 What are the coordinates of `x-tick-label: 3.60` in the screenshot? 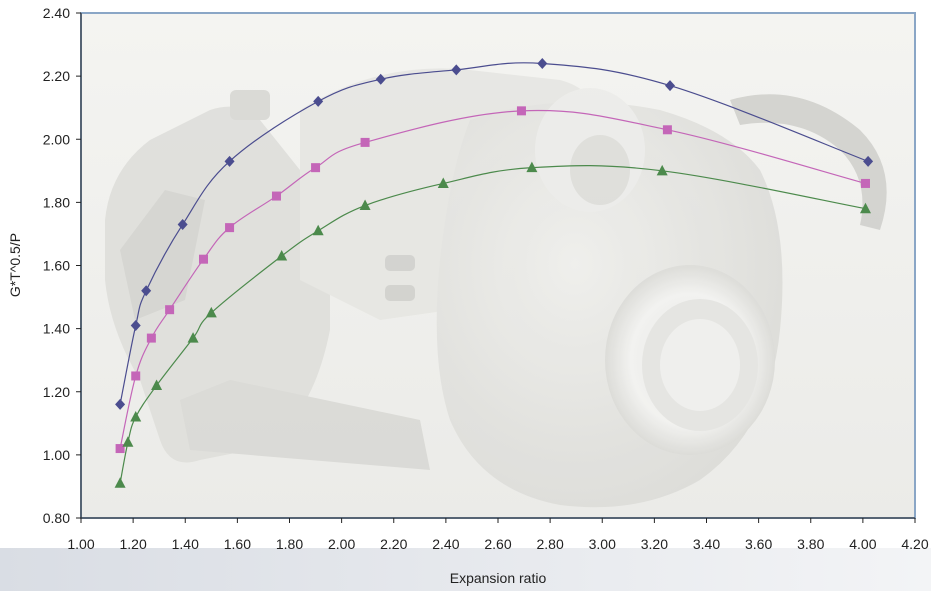 It's located at (758, 544).